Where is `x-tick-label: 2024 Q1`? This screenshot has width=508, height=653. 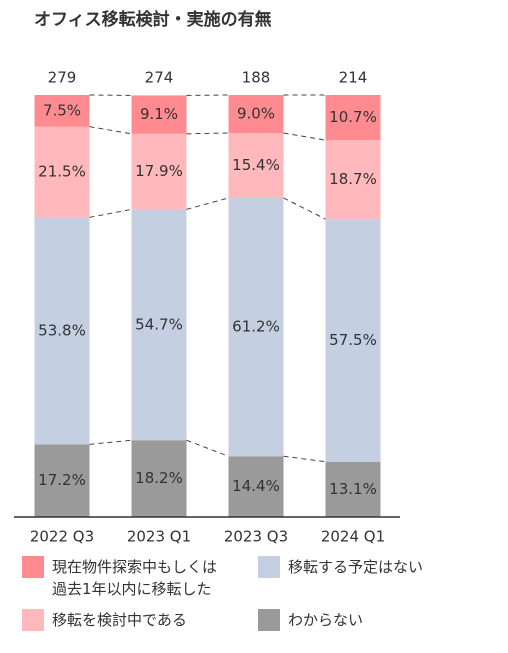
x-tick-label: 2024 Q1 is located at coordinates (353, 537).